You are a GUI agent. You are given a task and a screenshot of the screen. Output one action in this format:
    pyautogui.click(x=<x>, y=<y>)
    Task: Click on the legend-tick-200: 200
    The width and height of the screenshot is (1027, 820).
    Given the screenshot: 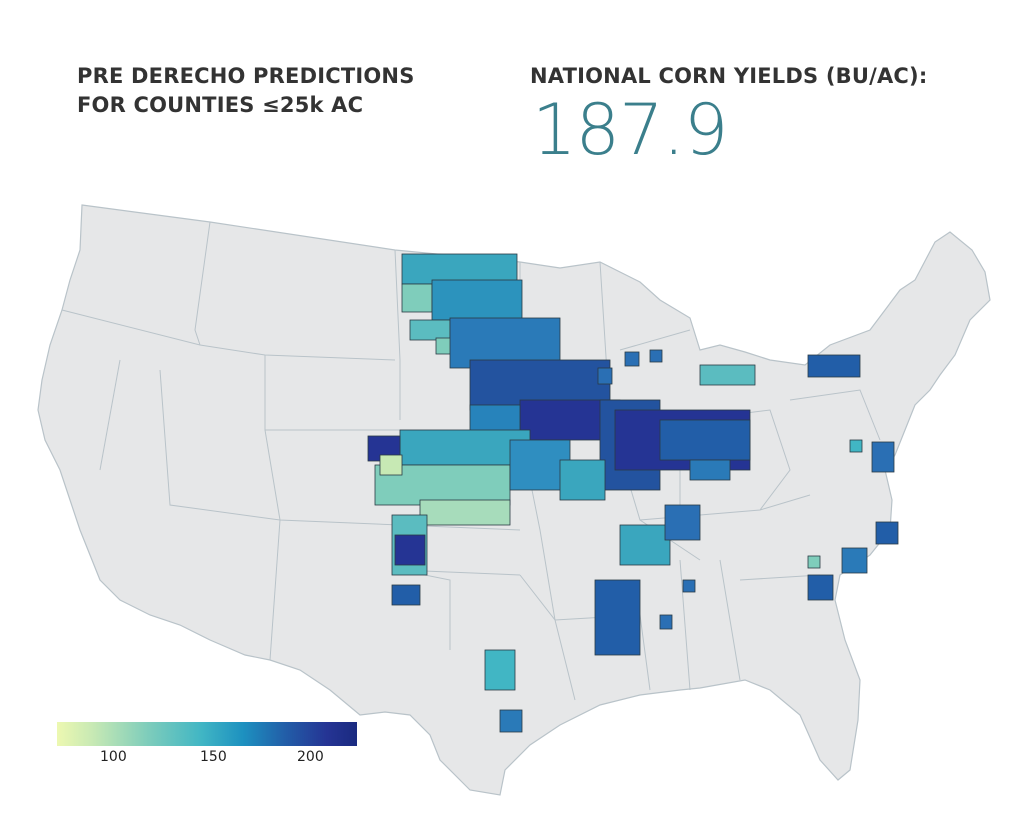 What is the action you would take?
    pyautogui.click(x=310, y=757)
    